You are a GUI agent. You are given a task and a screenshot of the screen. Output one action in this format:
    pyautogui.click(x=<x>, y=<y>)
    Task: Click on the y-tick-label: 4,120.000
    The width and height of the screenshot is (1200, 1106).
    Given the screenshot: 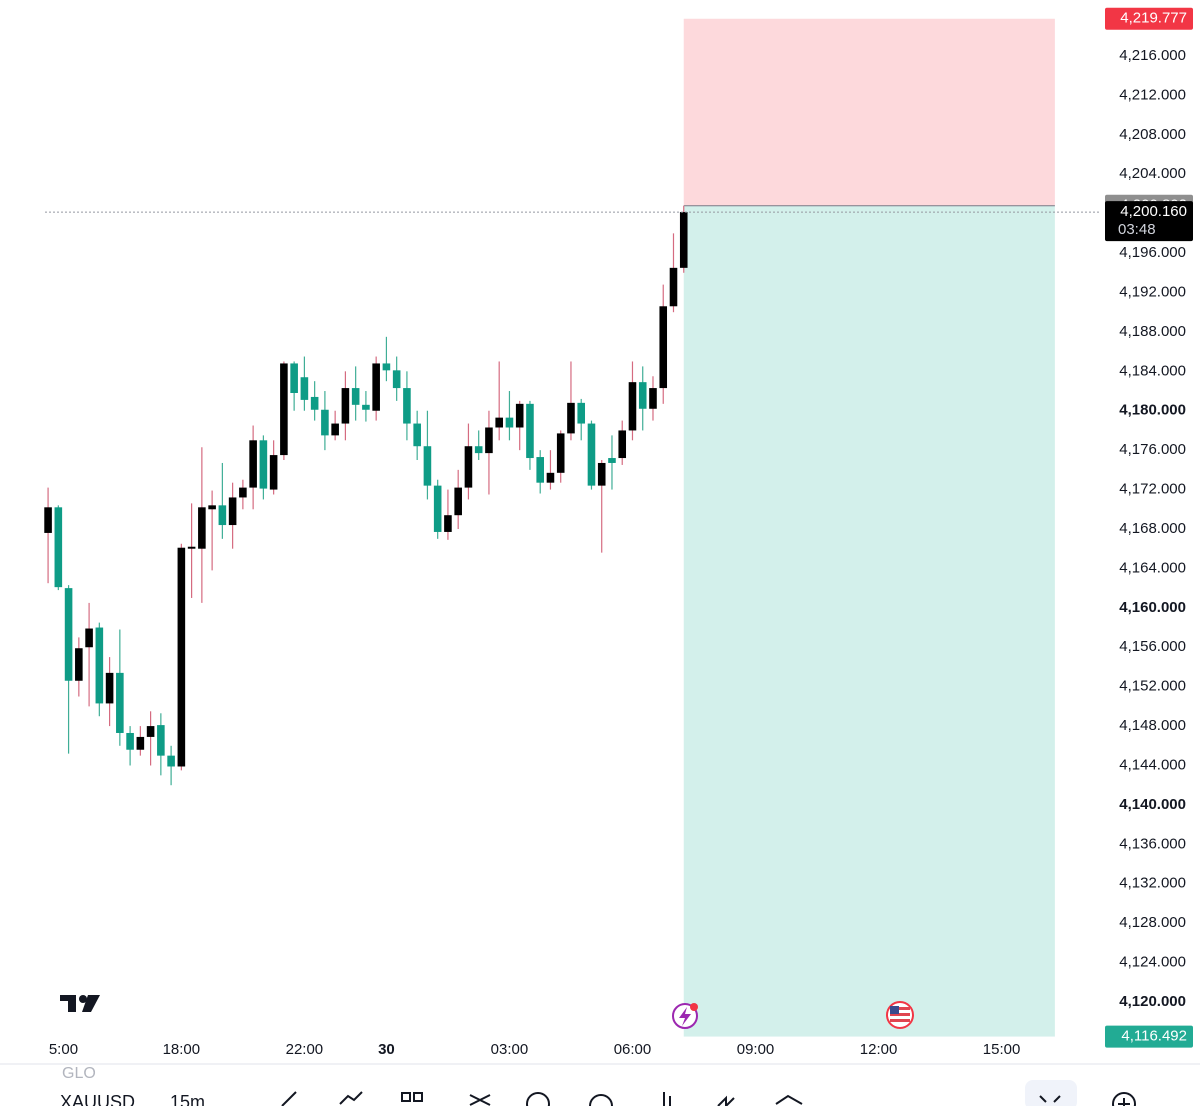 What is the action you would take?
    pyautogui.click(x=1152, y=1001)
    